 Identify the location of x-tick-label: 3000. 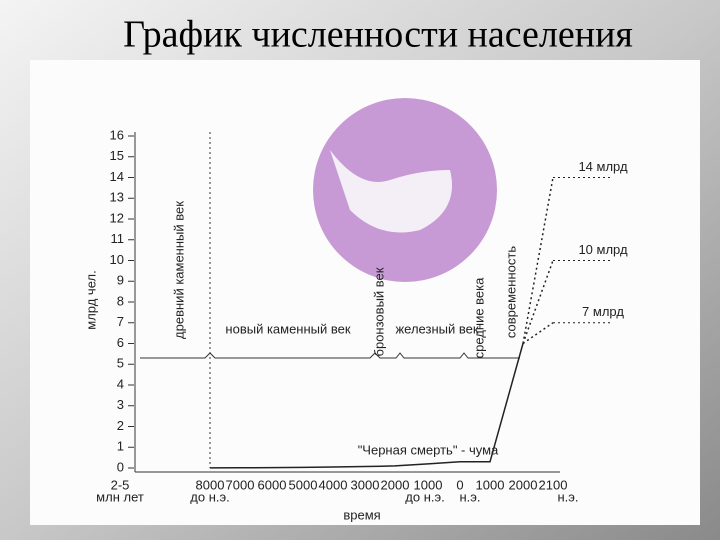
(365, 484).